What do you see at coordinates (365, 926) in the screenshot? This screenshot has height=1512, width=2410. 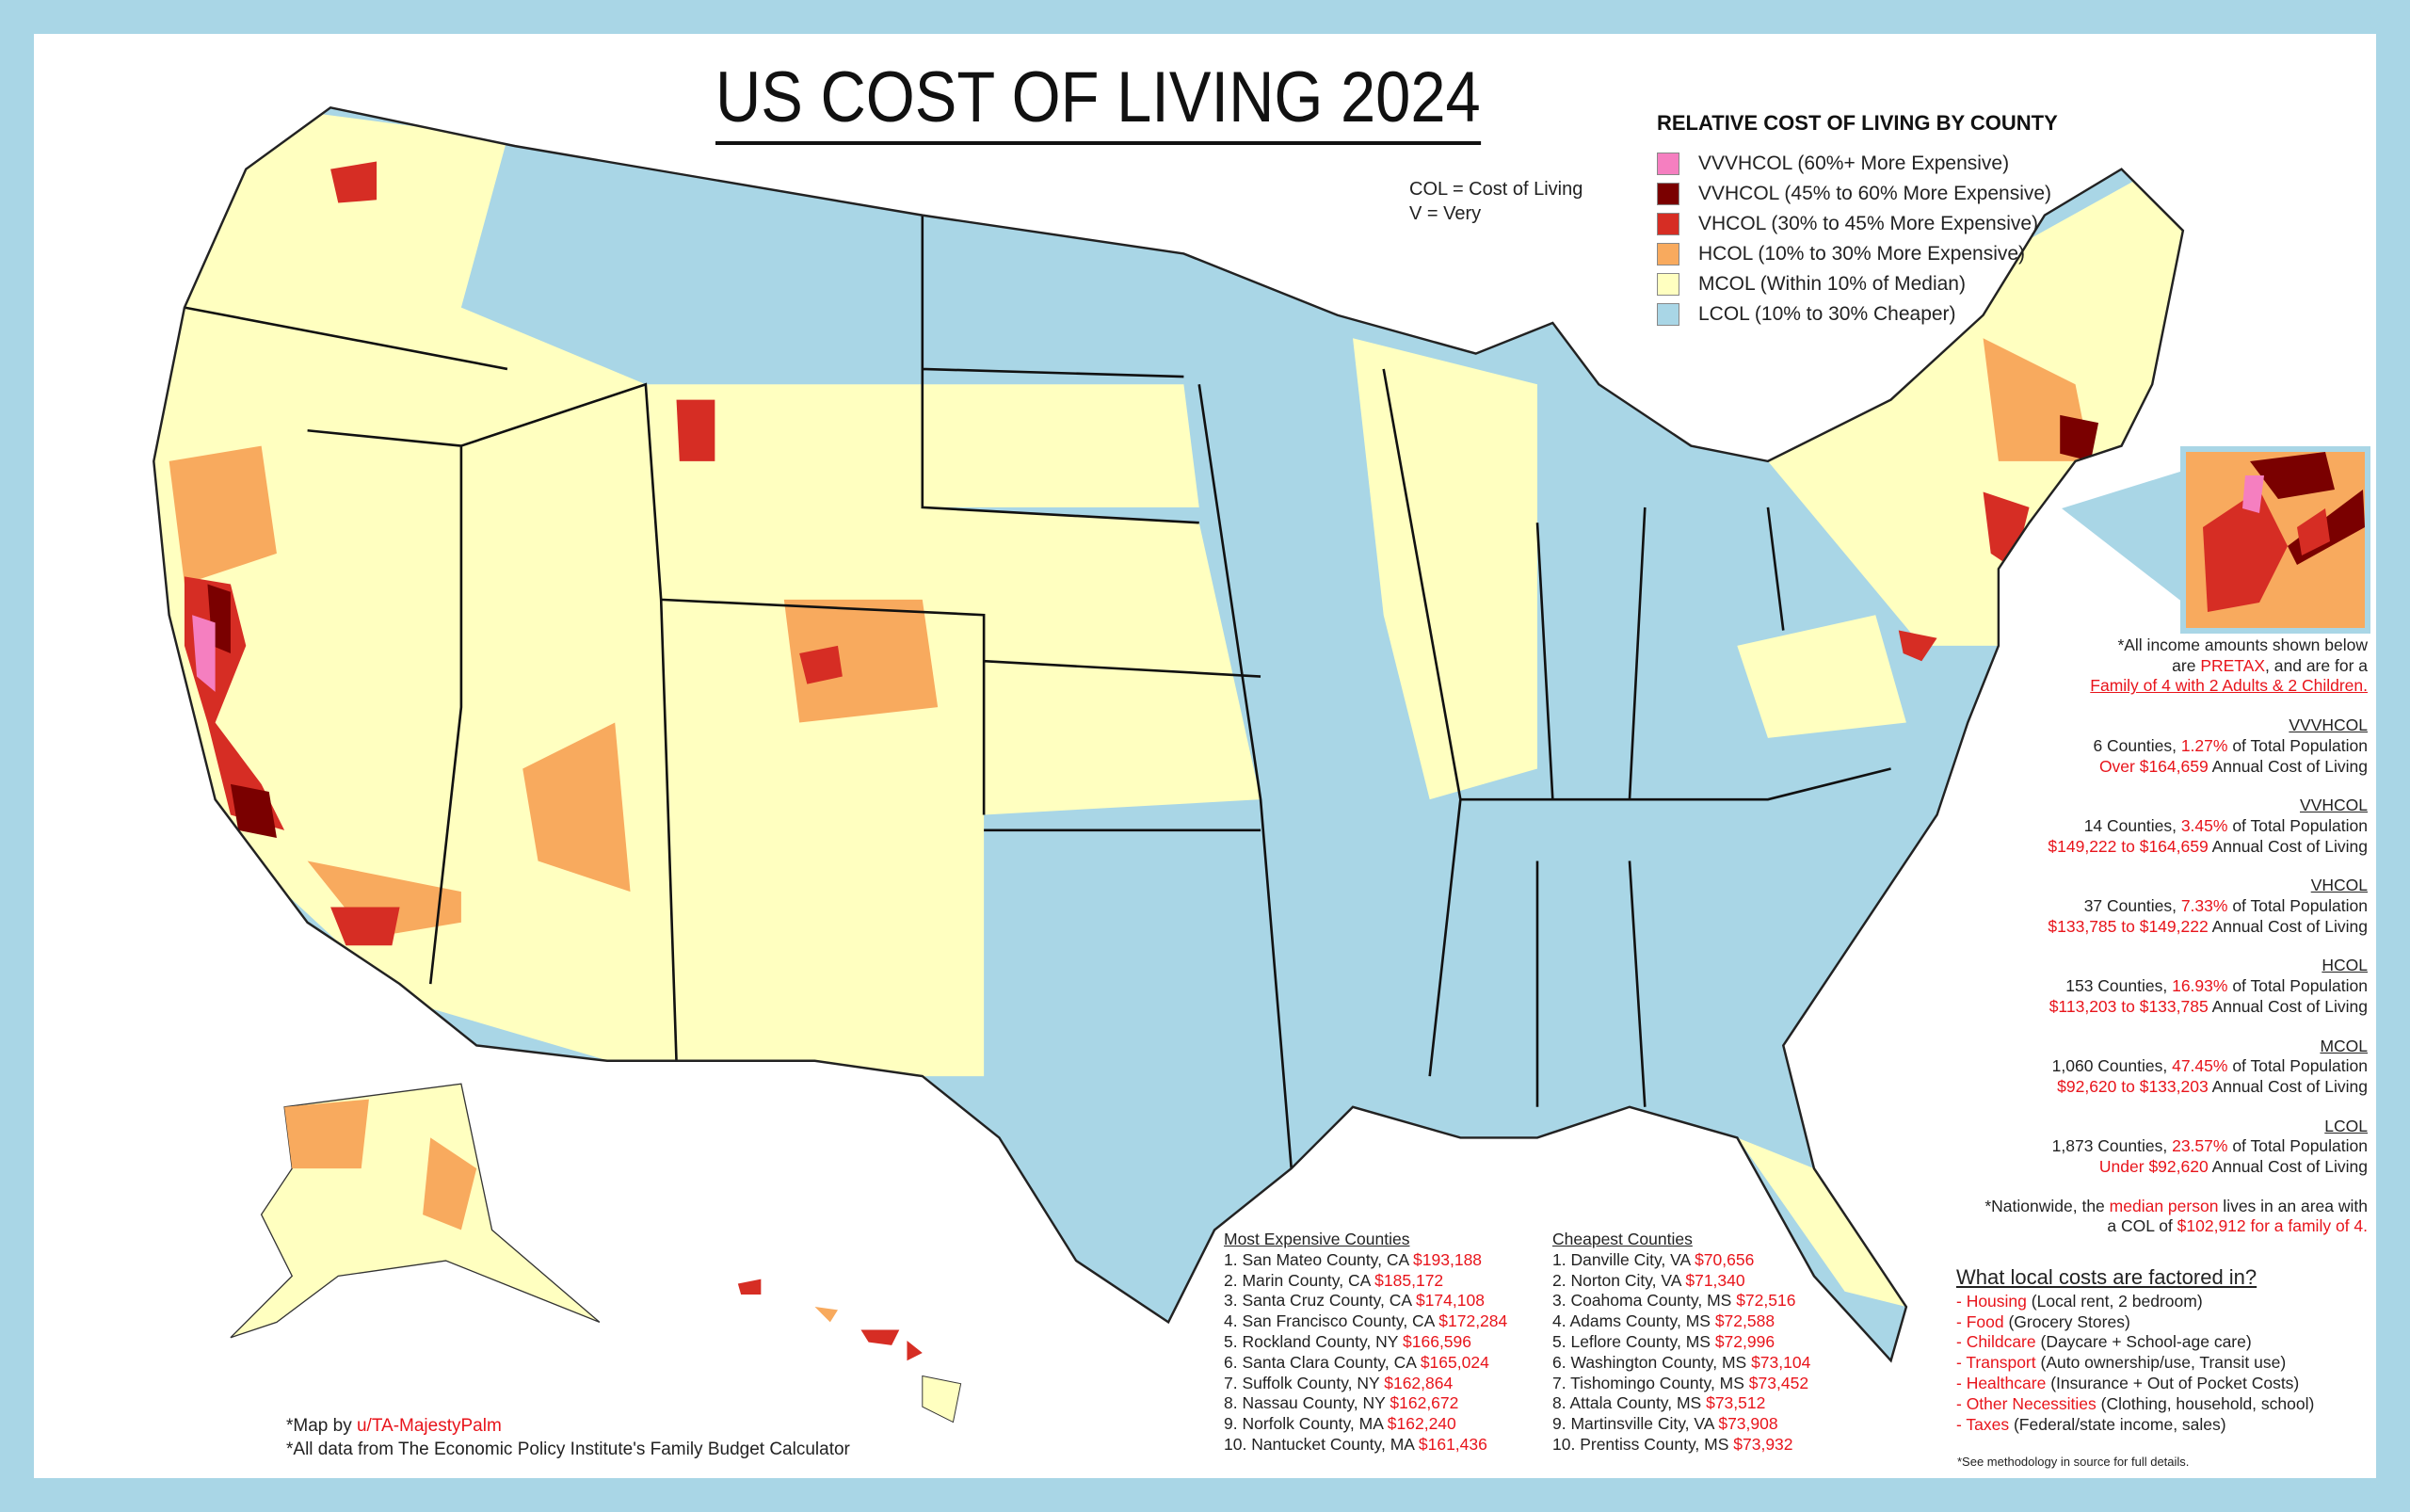 I see `vhcol-san-diego` at bounding box center [365, 926].